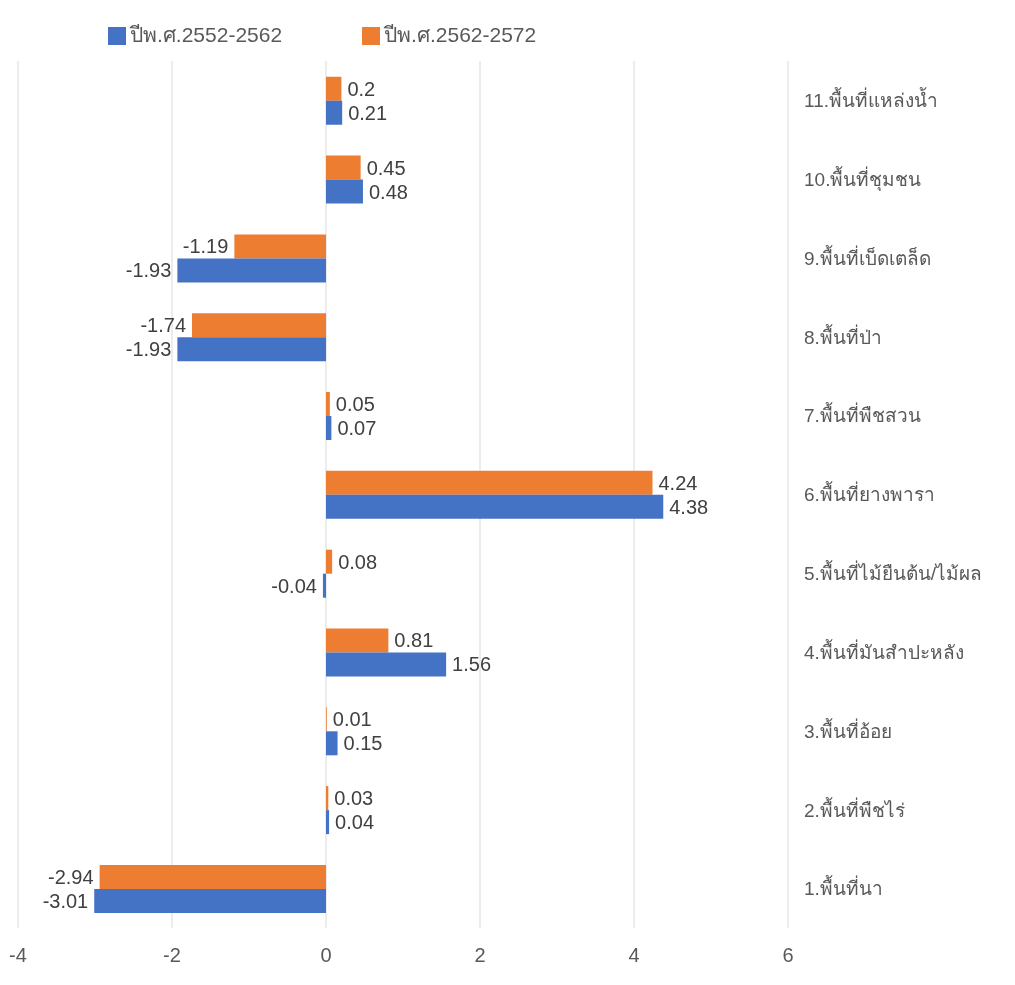  Describe the element at coordinates (361, 88) in the screenshot. I see `data-label: 0.2` at that location.